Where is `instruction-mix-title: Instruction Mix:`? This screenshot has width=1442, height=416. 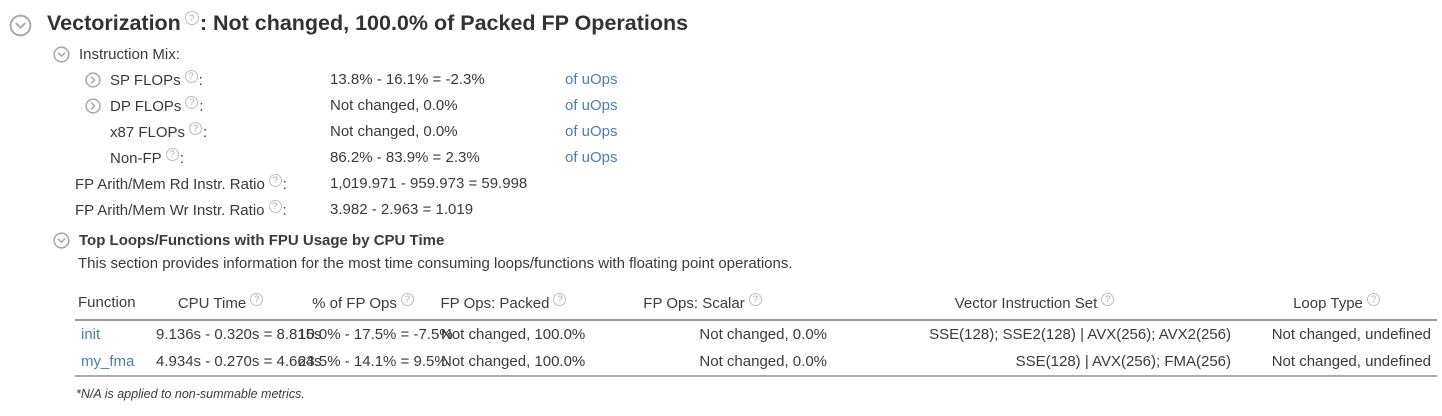
instruction-mix-title: Instruction Mix: is located at coordinates (129, 54).